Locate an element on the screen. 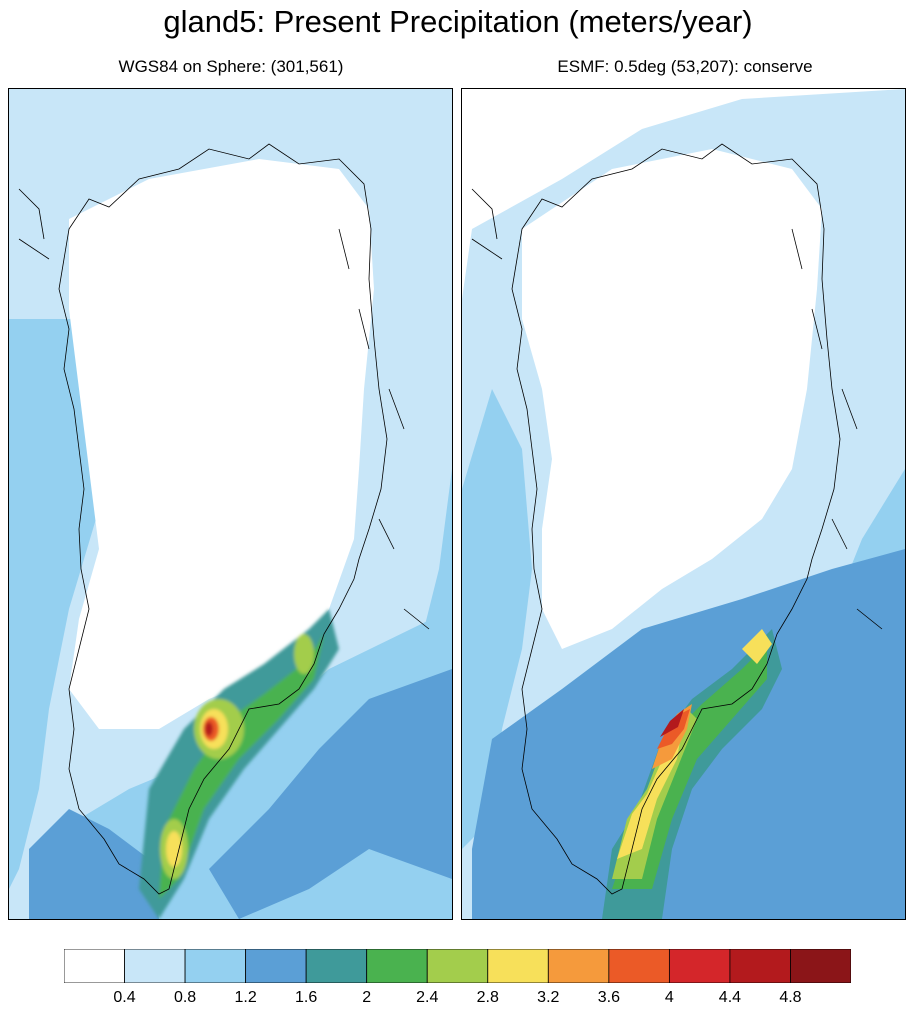 Image resolution: width=916 pixels, height=1016 pixels. precip-band-4-8-a is located at coordinates (209, 729).